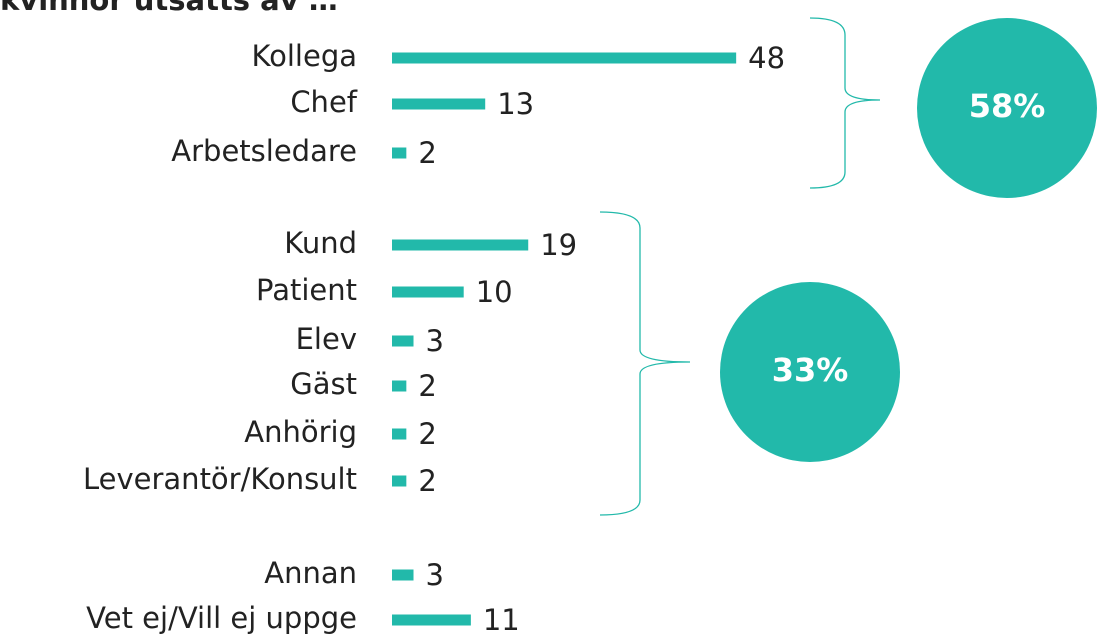 This screenshot has width=1112, height=640. I want to click on category-label: Chef, so click(323, 102).